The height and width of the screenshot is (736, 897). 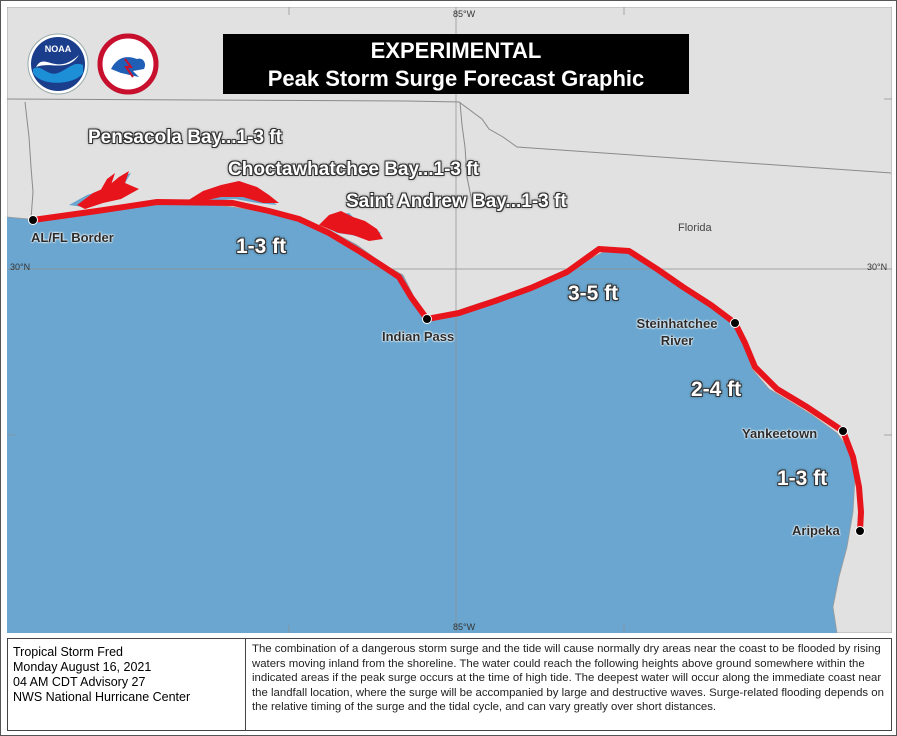 I want to click on place-label-aripeka: Aripeka, so click(x=816, y=530).